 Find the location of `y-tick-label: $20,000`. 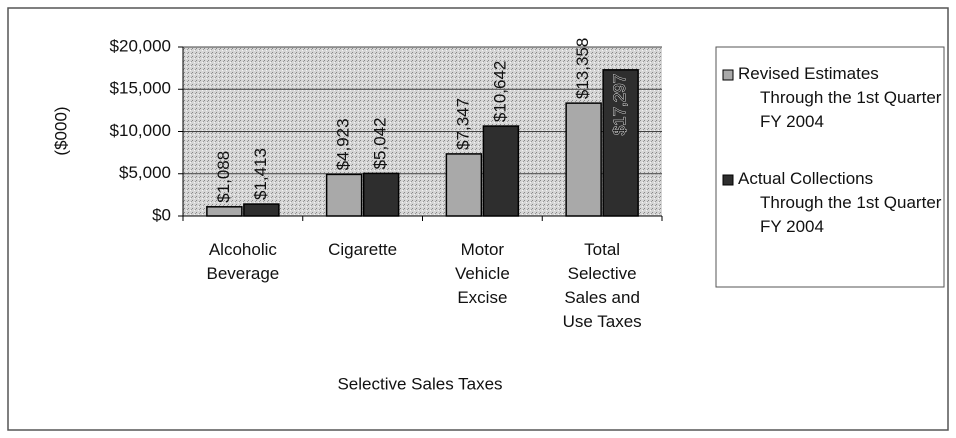

y-tick-label: $20,000 is located at coordinates (140, 45).